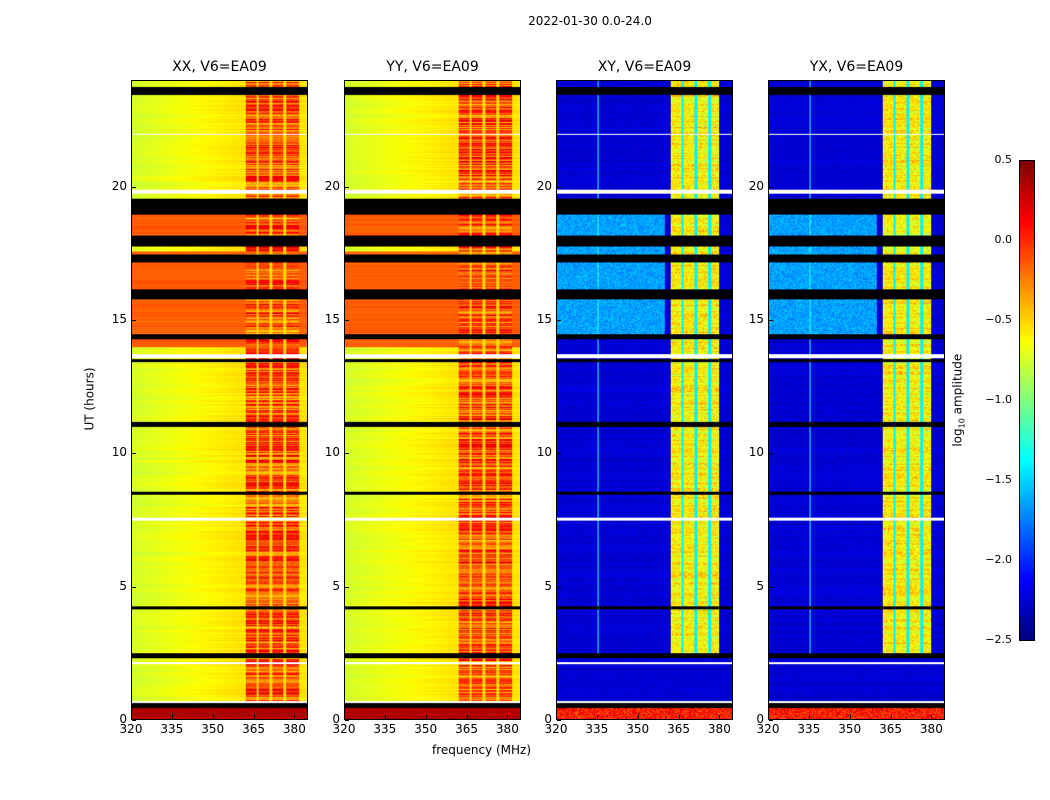 Image resolution: width=1050 pixels, height=800 pixels. Describe the element at coordinates (998, 399) in the screenshot. I see `colorbar-tick-label: −1.0` at that location.